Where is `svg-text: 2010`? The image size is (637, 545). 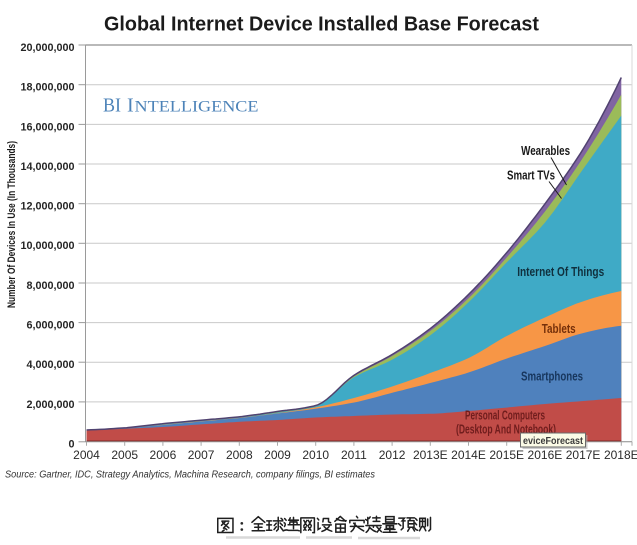
svg-text: 2010 is located at coordinates (315, 455).